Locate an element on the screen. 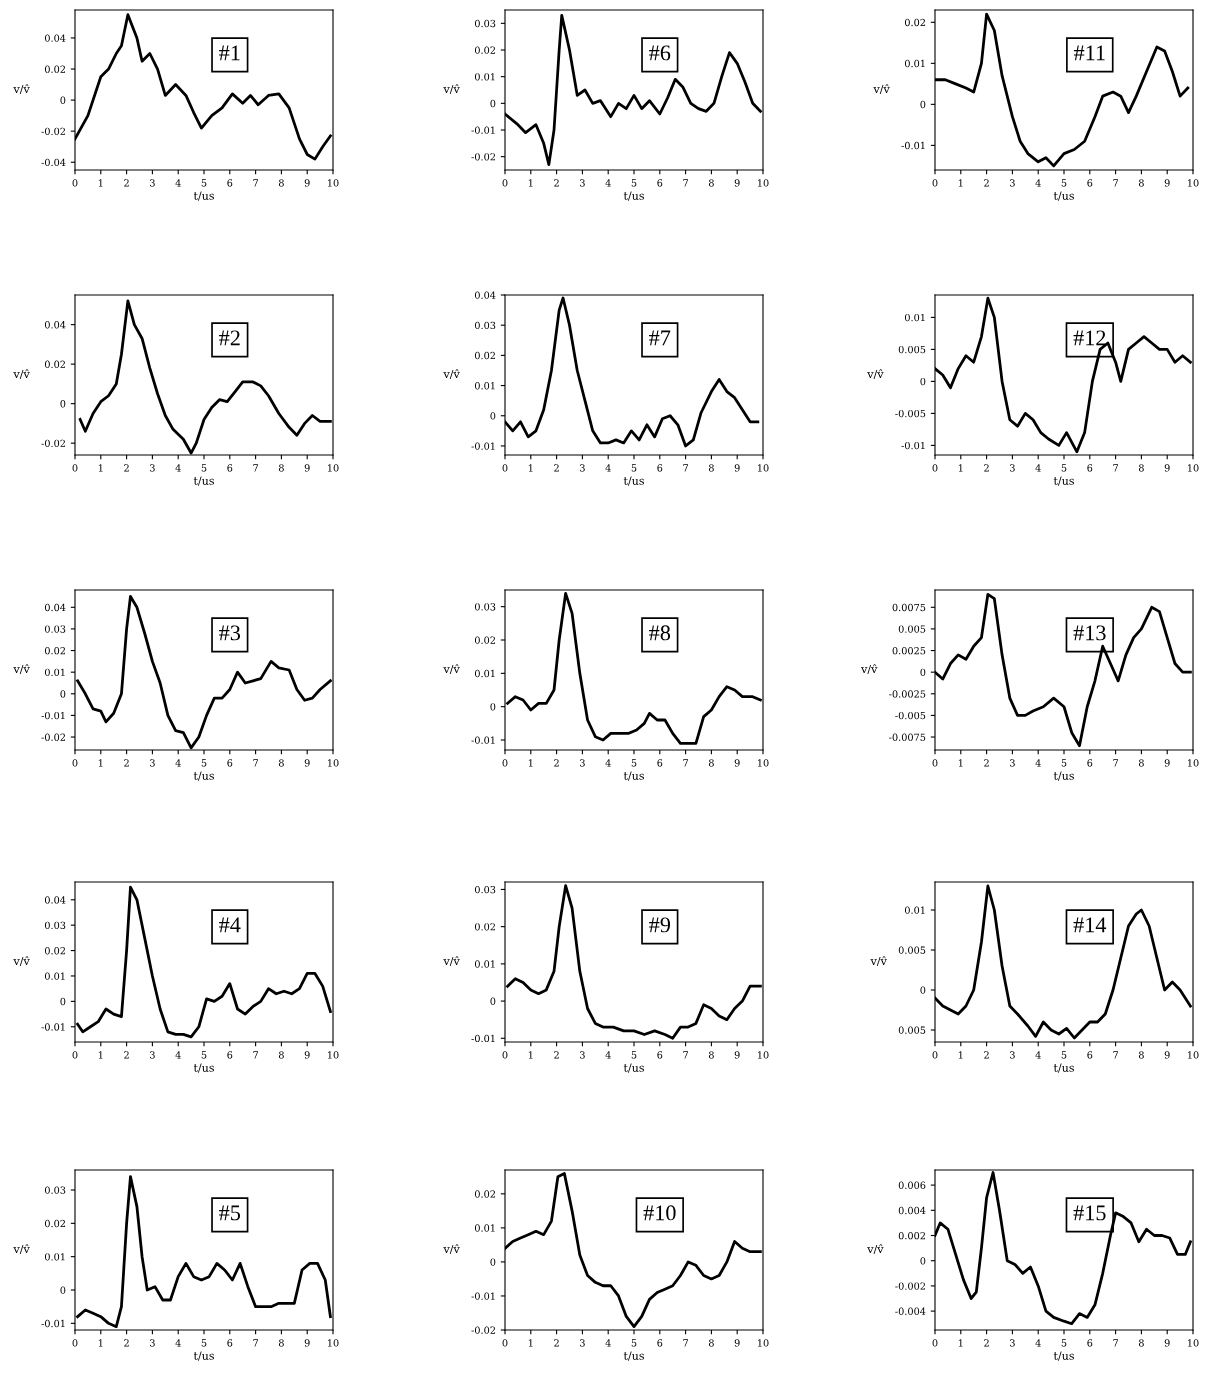  y-tick-label: 0.01 is located at coordinates (54, 672).